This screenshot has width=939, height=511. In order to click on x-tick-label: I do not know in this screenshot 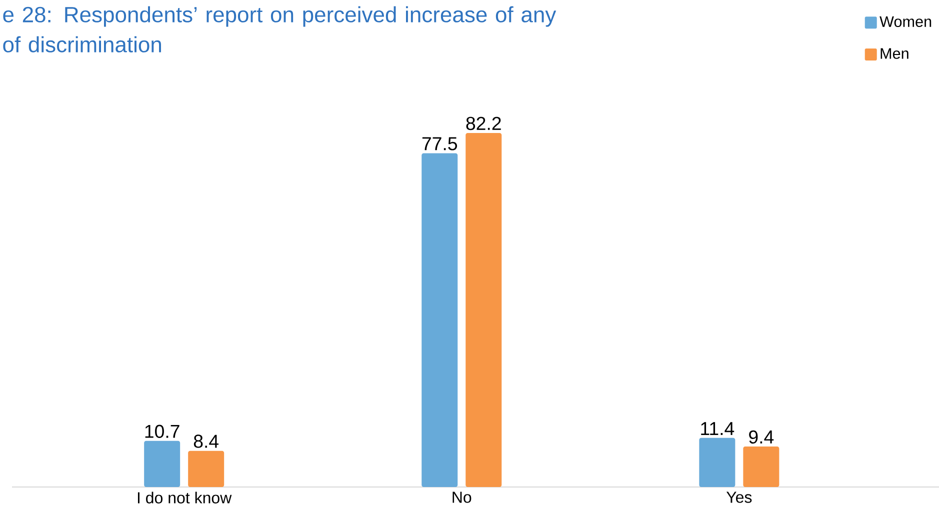, I will do `click(185, 498)`.